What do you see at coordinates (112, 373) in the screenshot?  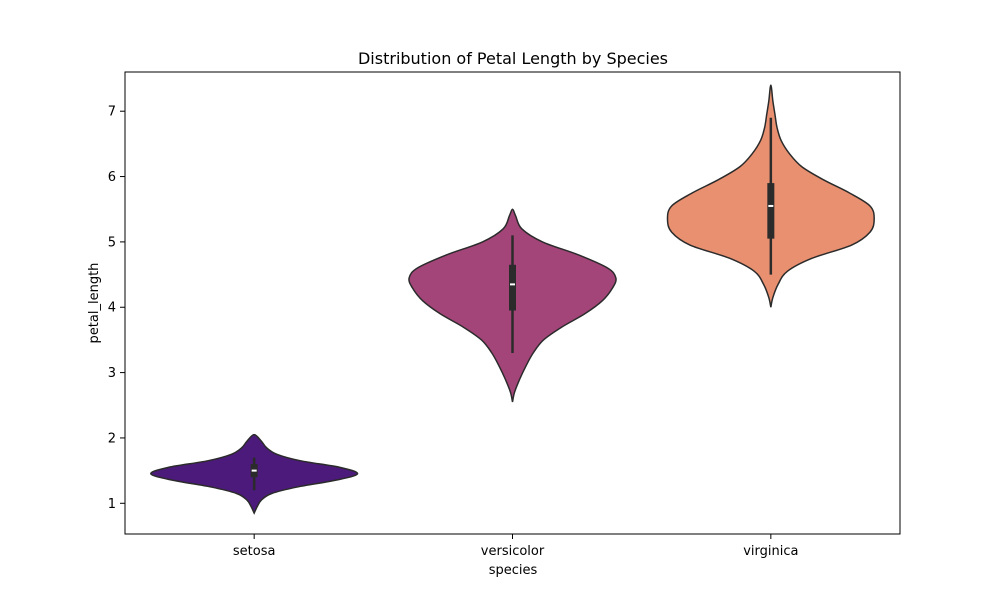 I see `y-tick-label: 3` at bounding box center [112, 373].